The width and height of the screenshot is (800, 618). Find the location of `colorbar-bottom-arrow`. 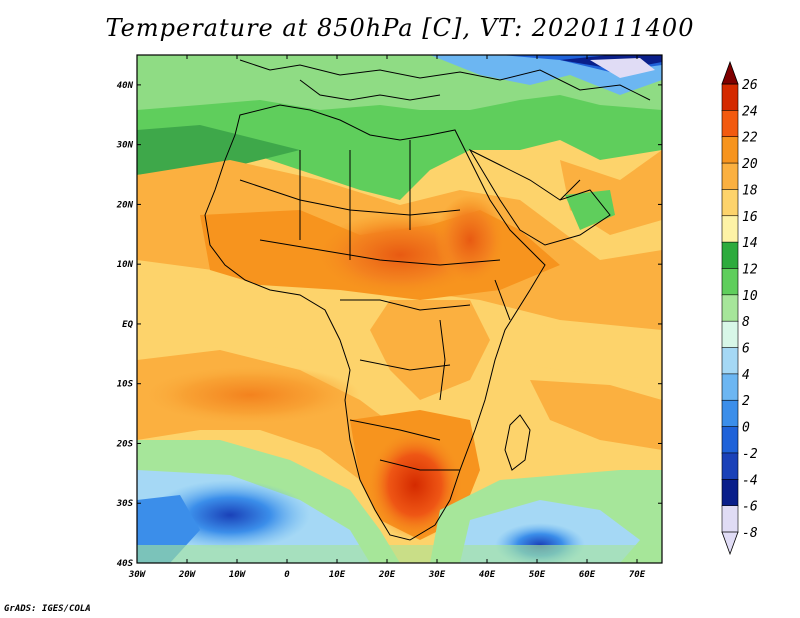

colorbar-bottom-arrow is located at coordinates (730, 543).